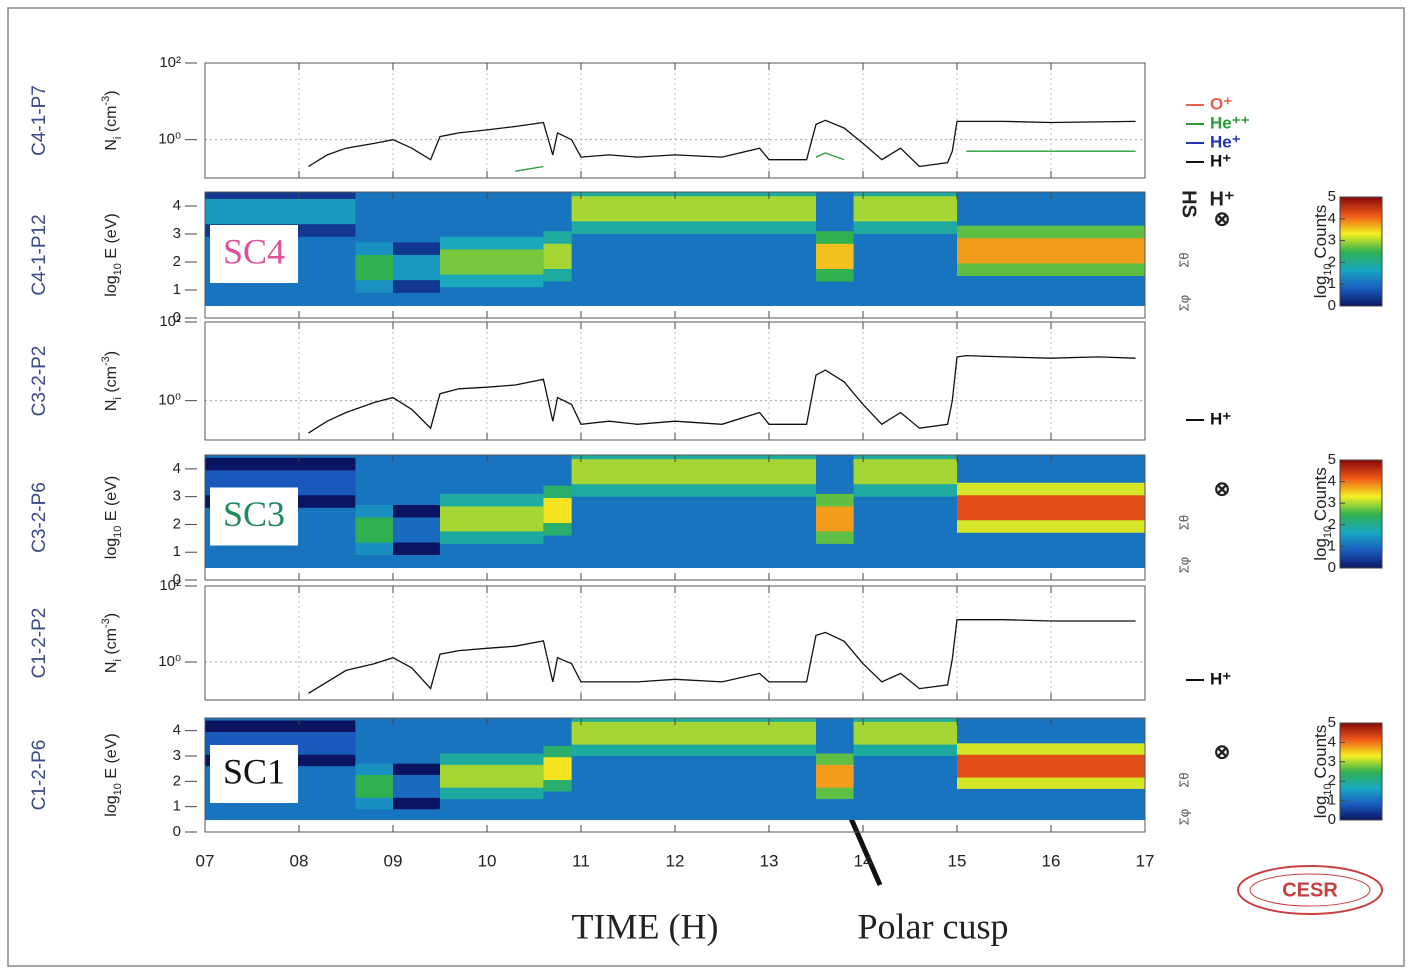 The image size is (1413, 973). What do you see at coordinates (1183, 303) in the screenshot?
I see `sigma-label: Σφ` at bounding box center [1183, 303].